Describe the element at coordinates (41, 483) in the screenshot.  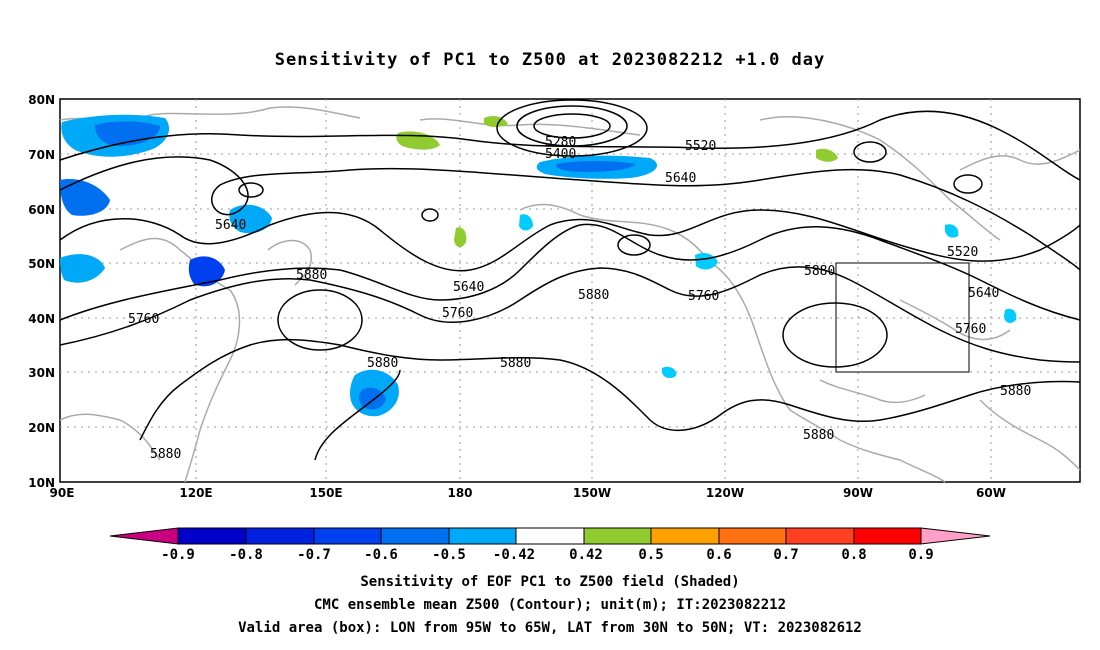
I see `lat-label: 10N` at that location.